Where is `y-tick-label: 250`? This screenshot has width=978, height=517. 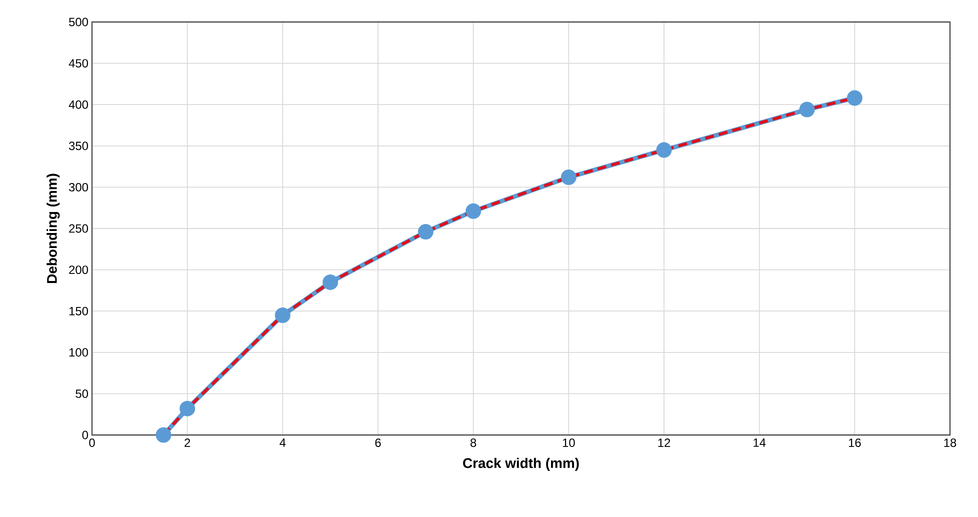 y-tick-label: 250 is located at coordinates (78, 228).